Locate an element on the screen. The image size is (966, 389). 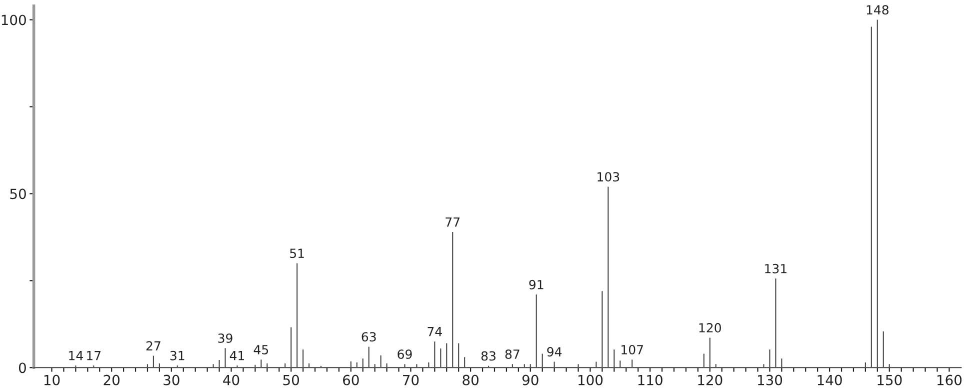
annotation: 63 is located at coordinates (369, 337).